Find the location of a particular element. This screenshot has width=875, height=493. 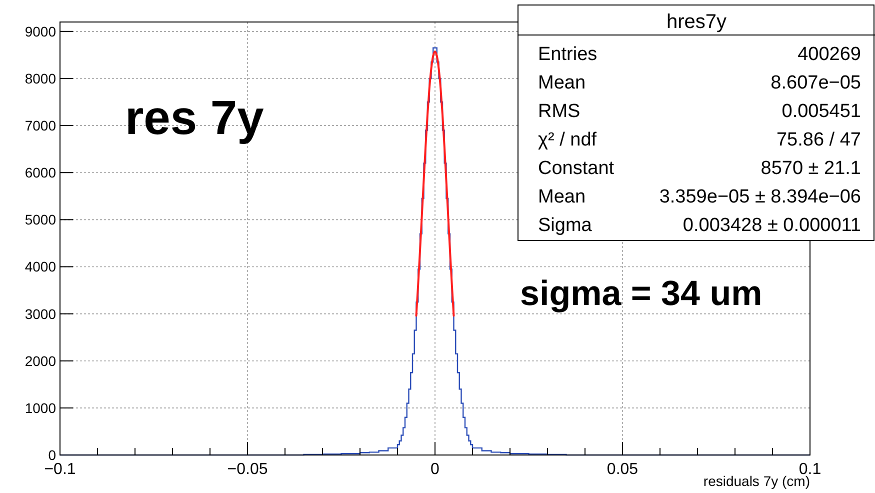

y-tick-label: 8000 is located at coordinates (40, 78).